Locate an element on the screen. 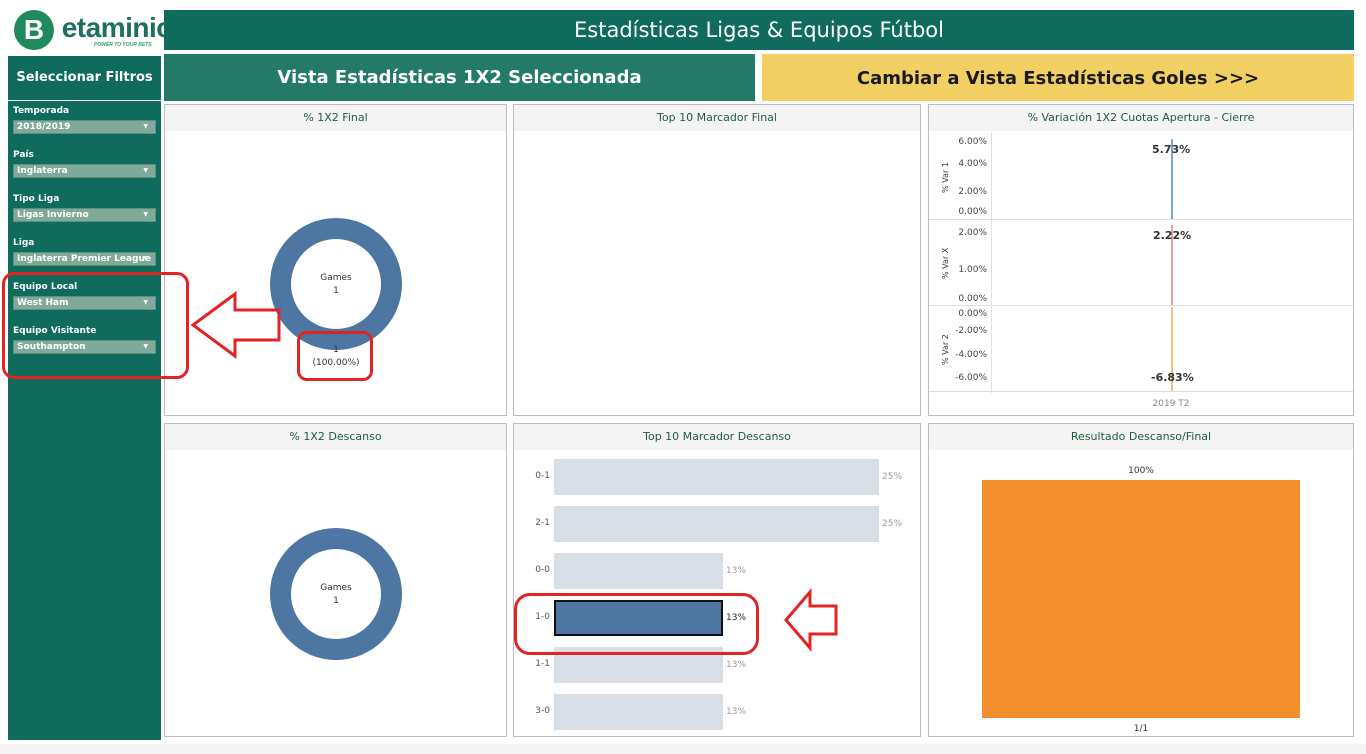  annotation-highlight-slice is located at coordinates (335, 356).